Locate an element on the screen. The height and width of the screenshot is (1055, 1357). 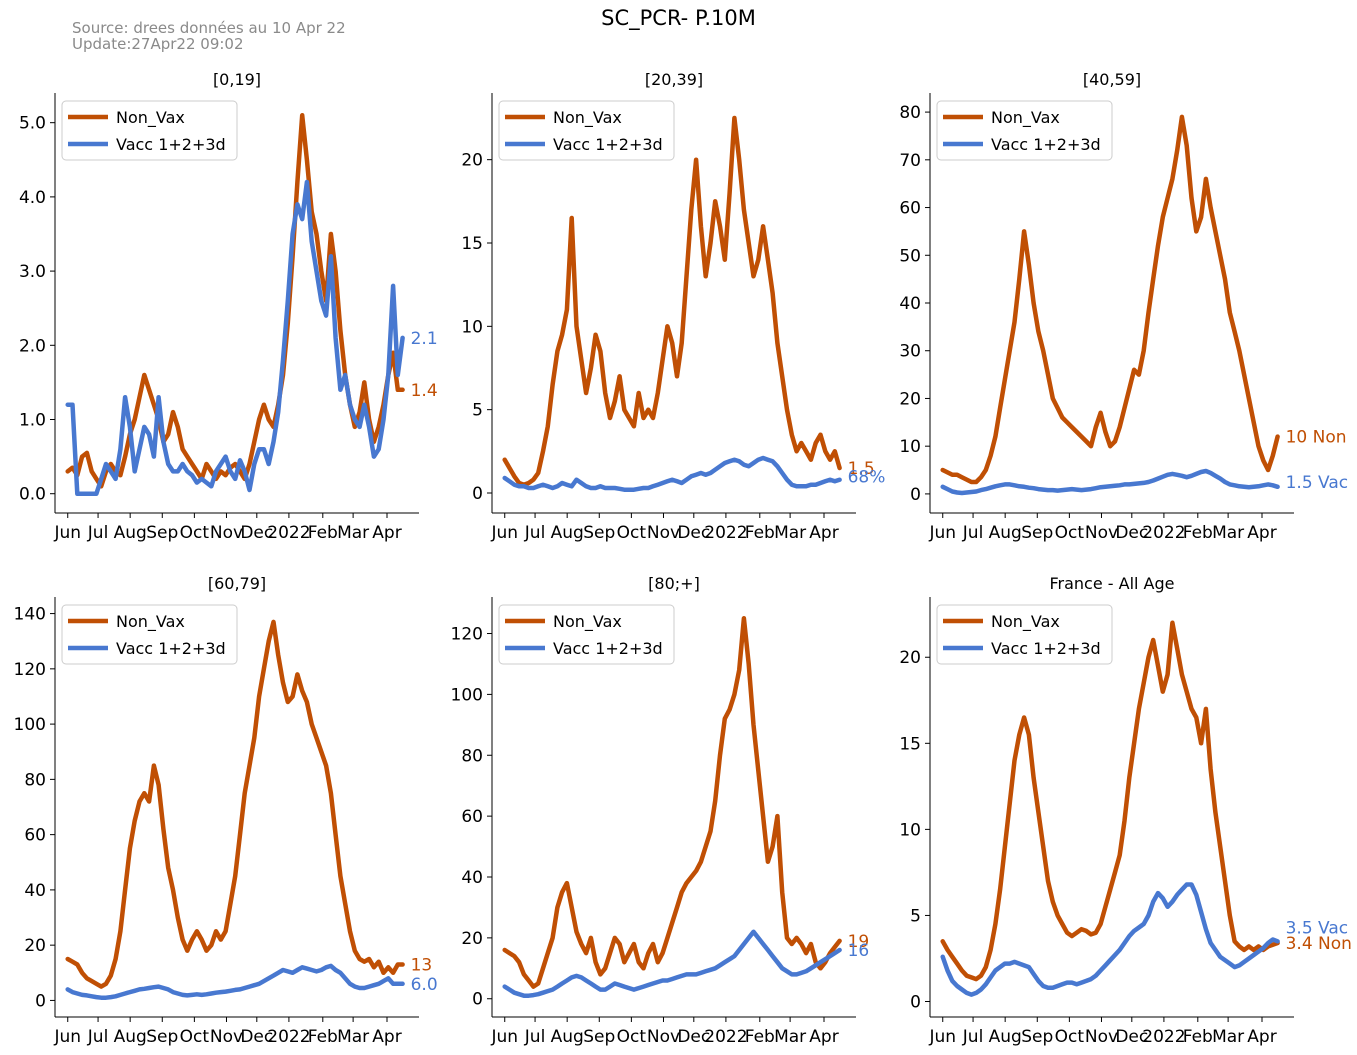
y-tick-label: 30 is located at coordinates (910, 352).